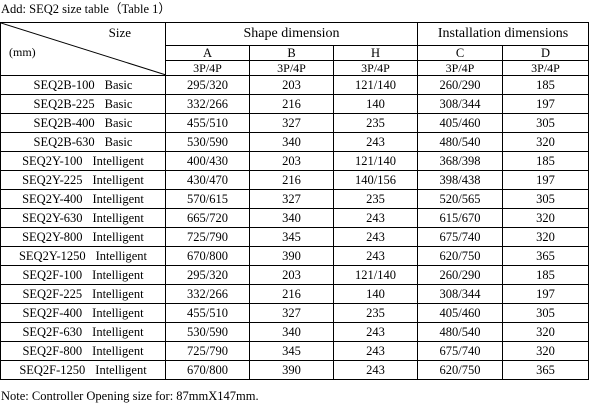 The image size is (590, 413). I want to click on model-name: SEQ2F-1250, so click(52, 369).